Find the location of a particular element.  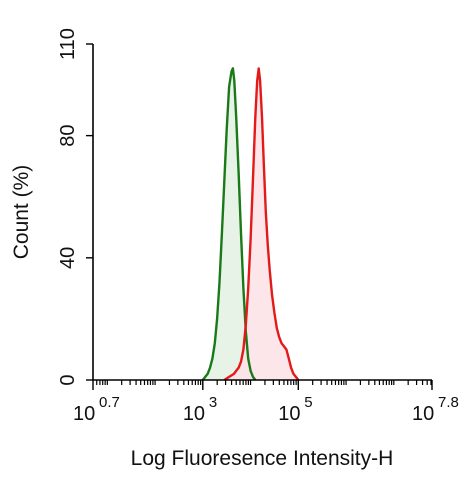

series-2-line is located at coordinates (261, 224).